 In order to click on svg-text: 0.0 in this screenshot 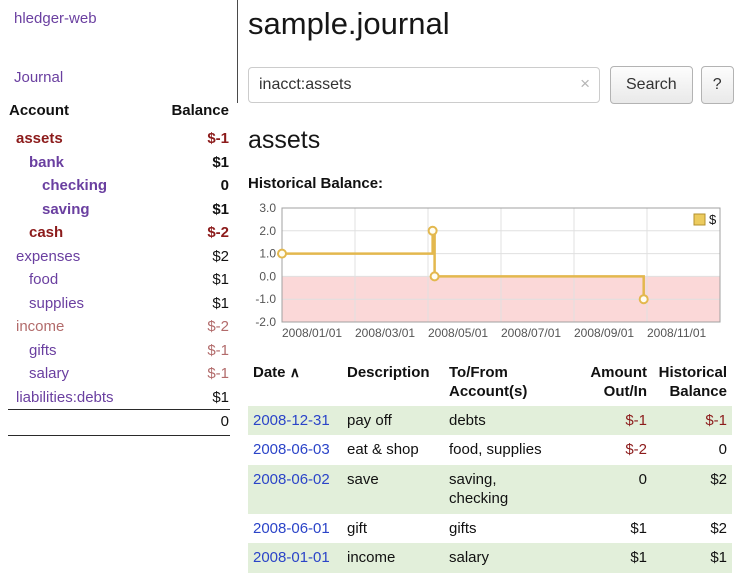, I will do `click(267, 276)`.